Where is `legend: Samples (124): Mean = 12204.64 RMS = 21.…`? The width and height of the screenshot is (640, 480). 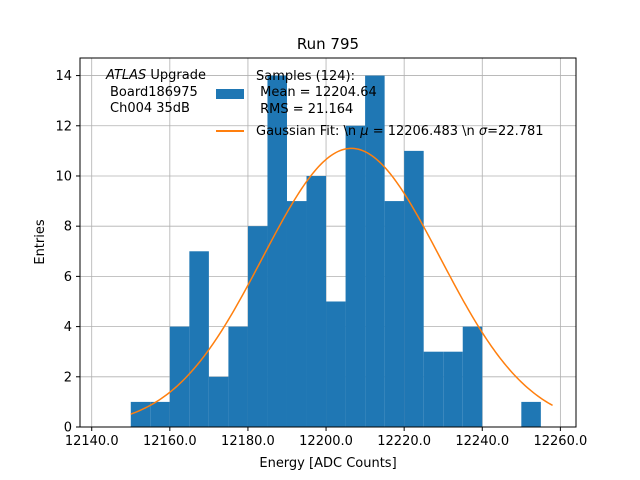 legend: Samples (124): Mean = 12204.64 RMS = 21.… is located at coordinates (380, 104).